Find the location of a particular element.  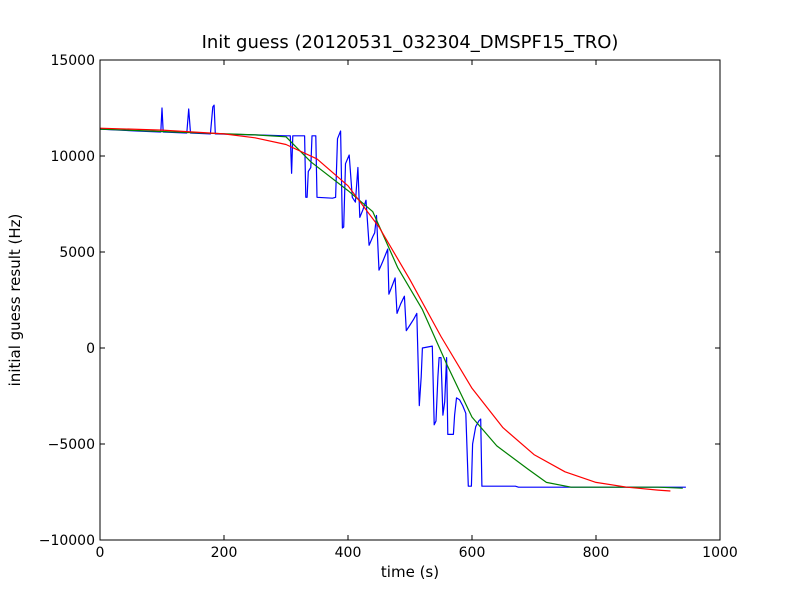

y-tick-label: −10000 is located at coordinates (67, 541).